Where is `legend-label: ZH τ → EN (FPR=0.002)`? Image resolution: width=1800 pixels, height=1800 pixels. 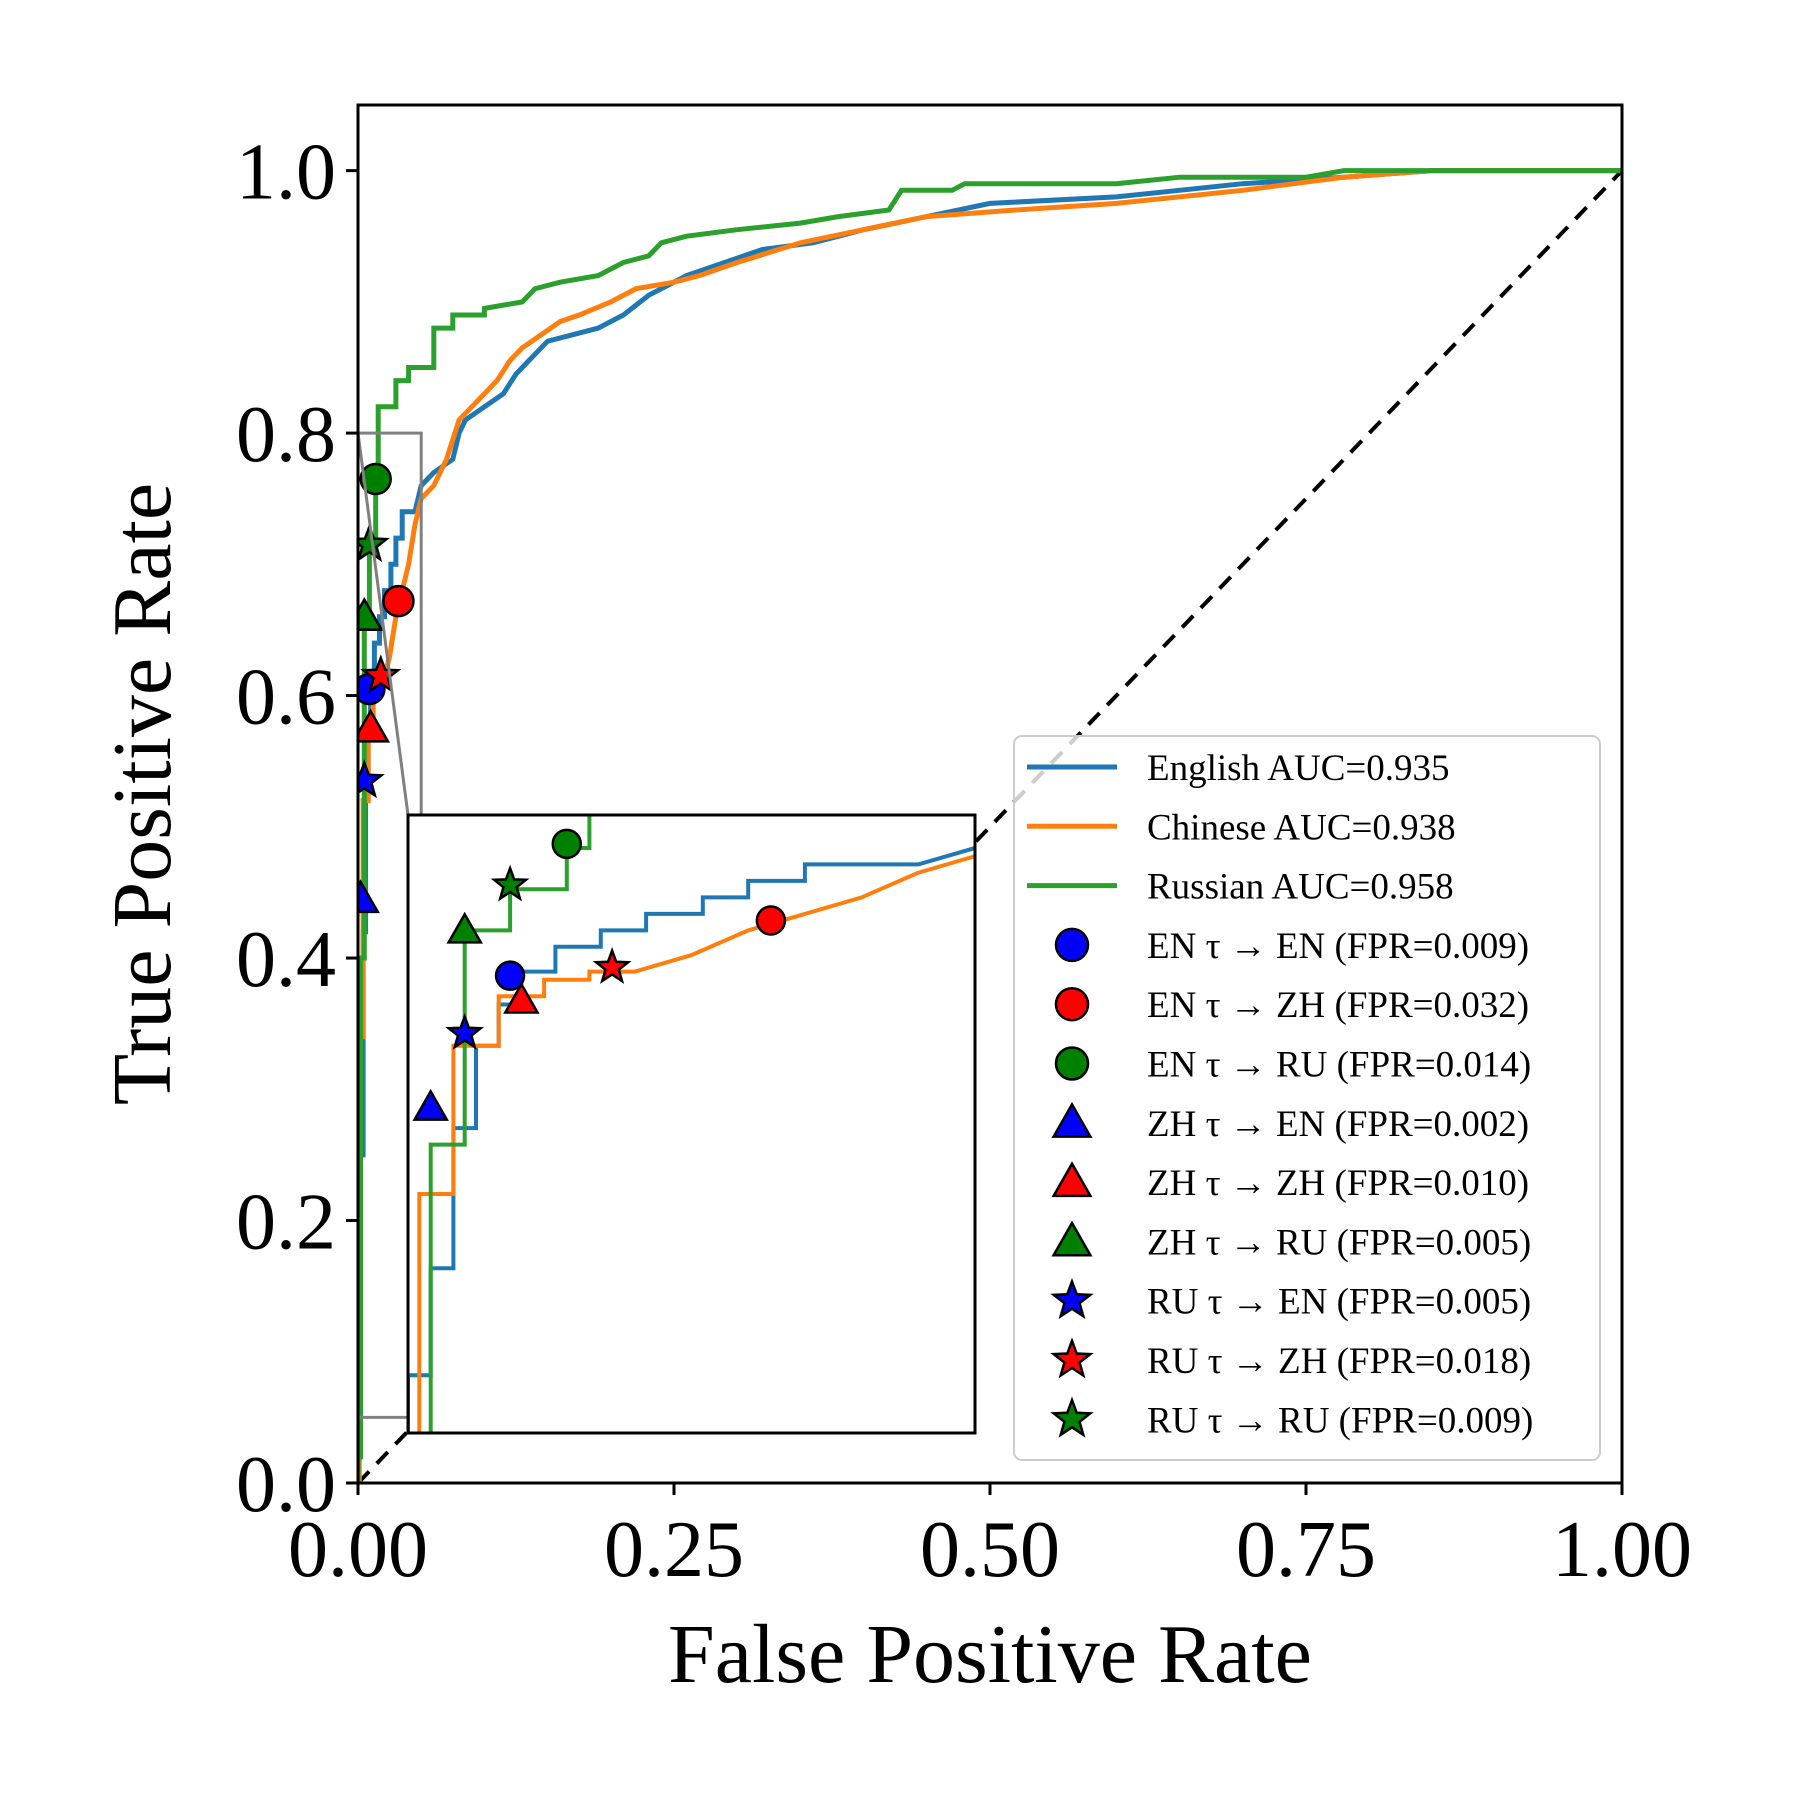 legend-label: ZH τ → EN (FPR=0.002) is located at coordinates (1338, 1124).